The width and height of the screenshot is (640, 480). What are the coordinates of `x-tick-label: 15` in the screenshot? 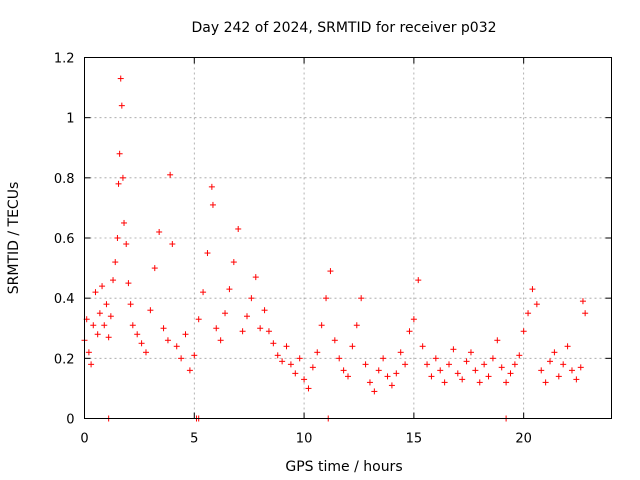 It's located at (414, 439).